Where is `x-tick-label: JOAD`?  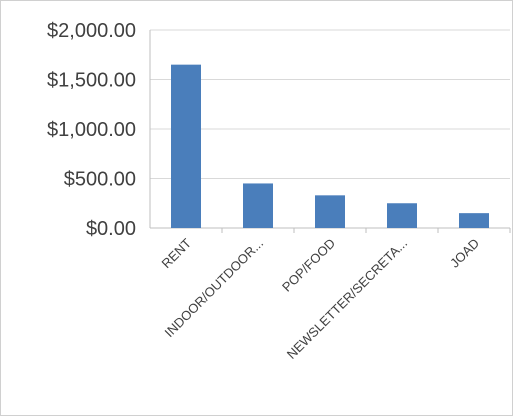
x-tick-label: JOAD is located at coordinates (464, 253).